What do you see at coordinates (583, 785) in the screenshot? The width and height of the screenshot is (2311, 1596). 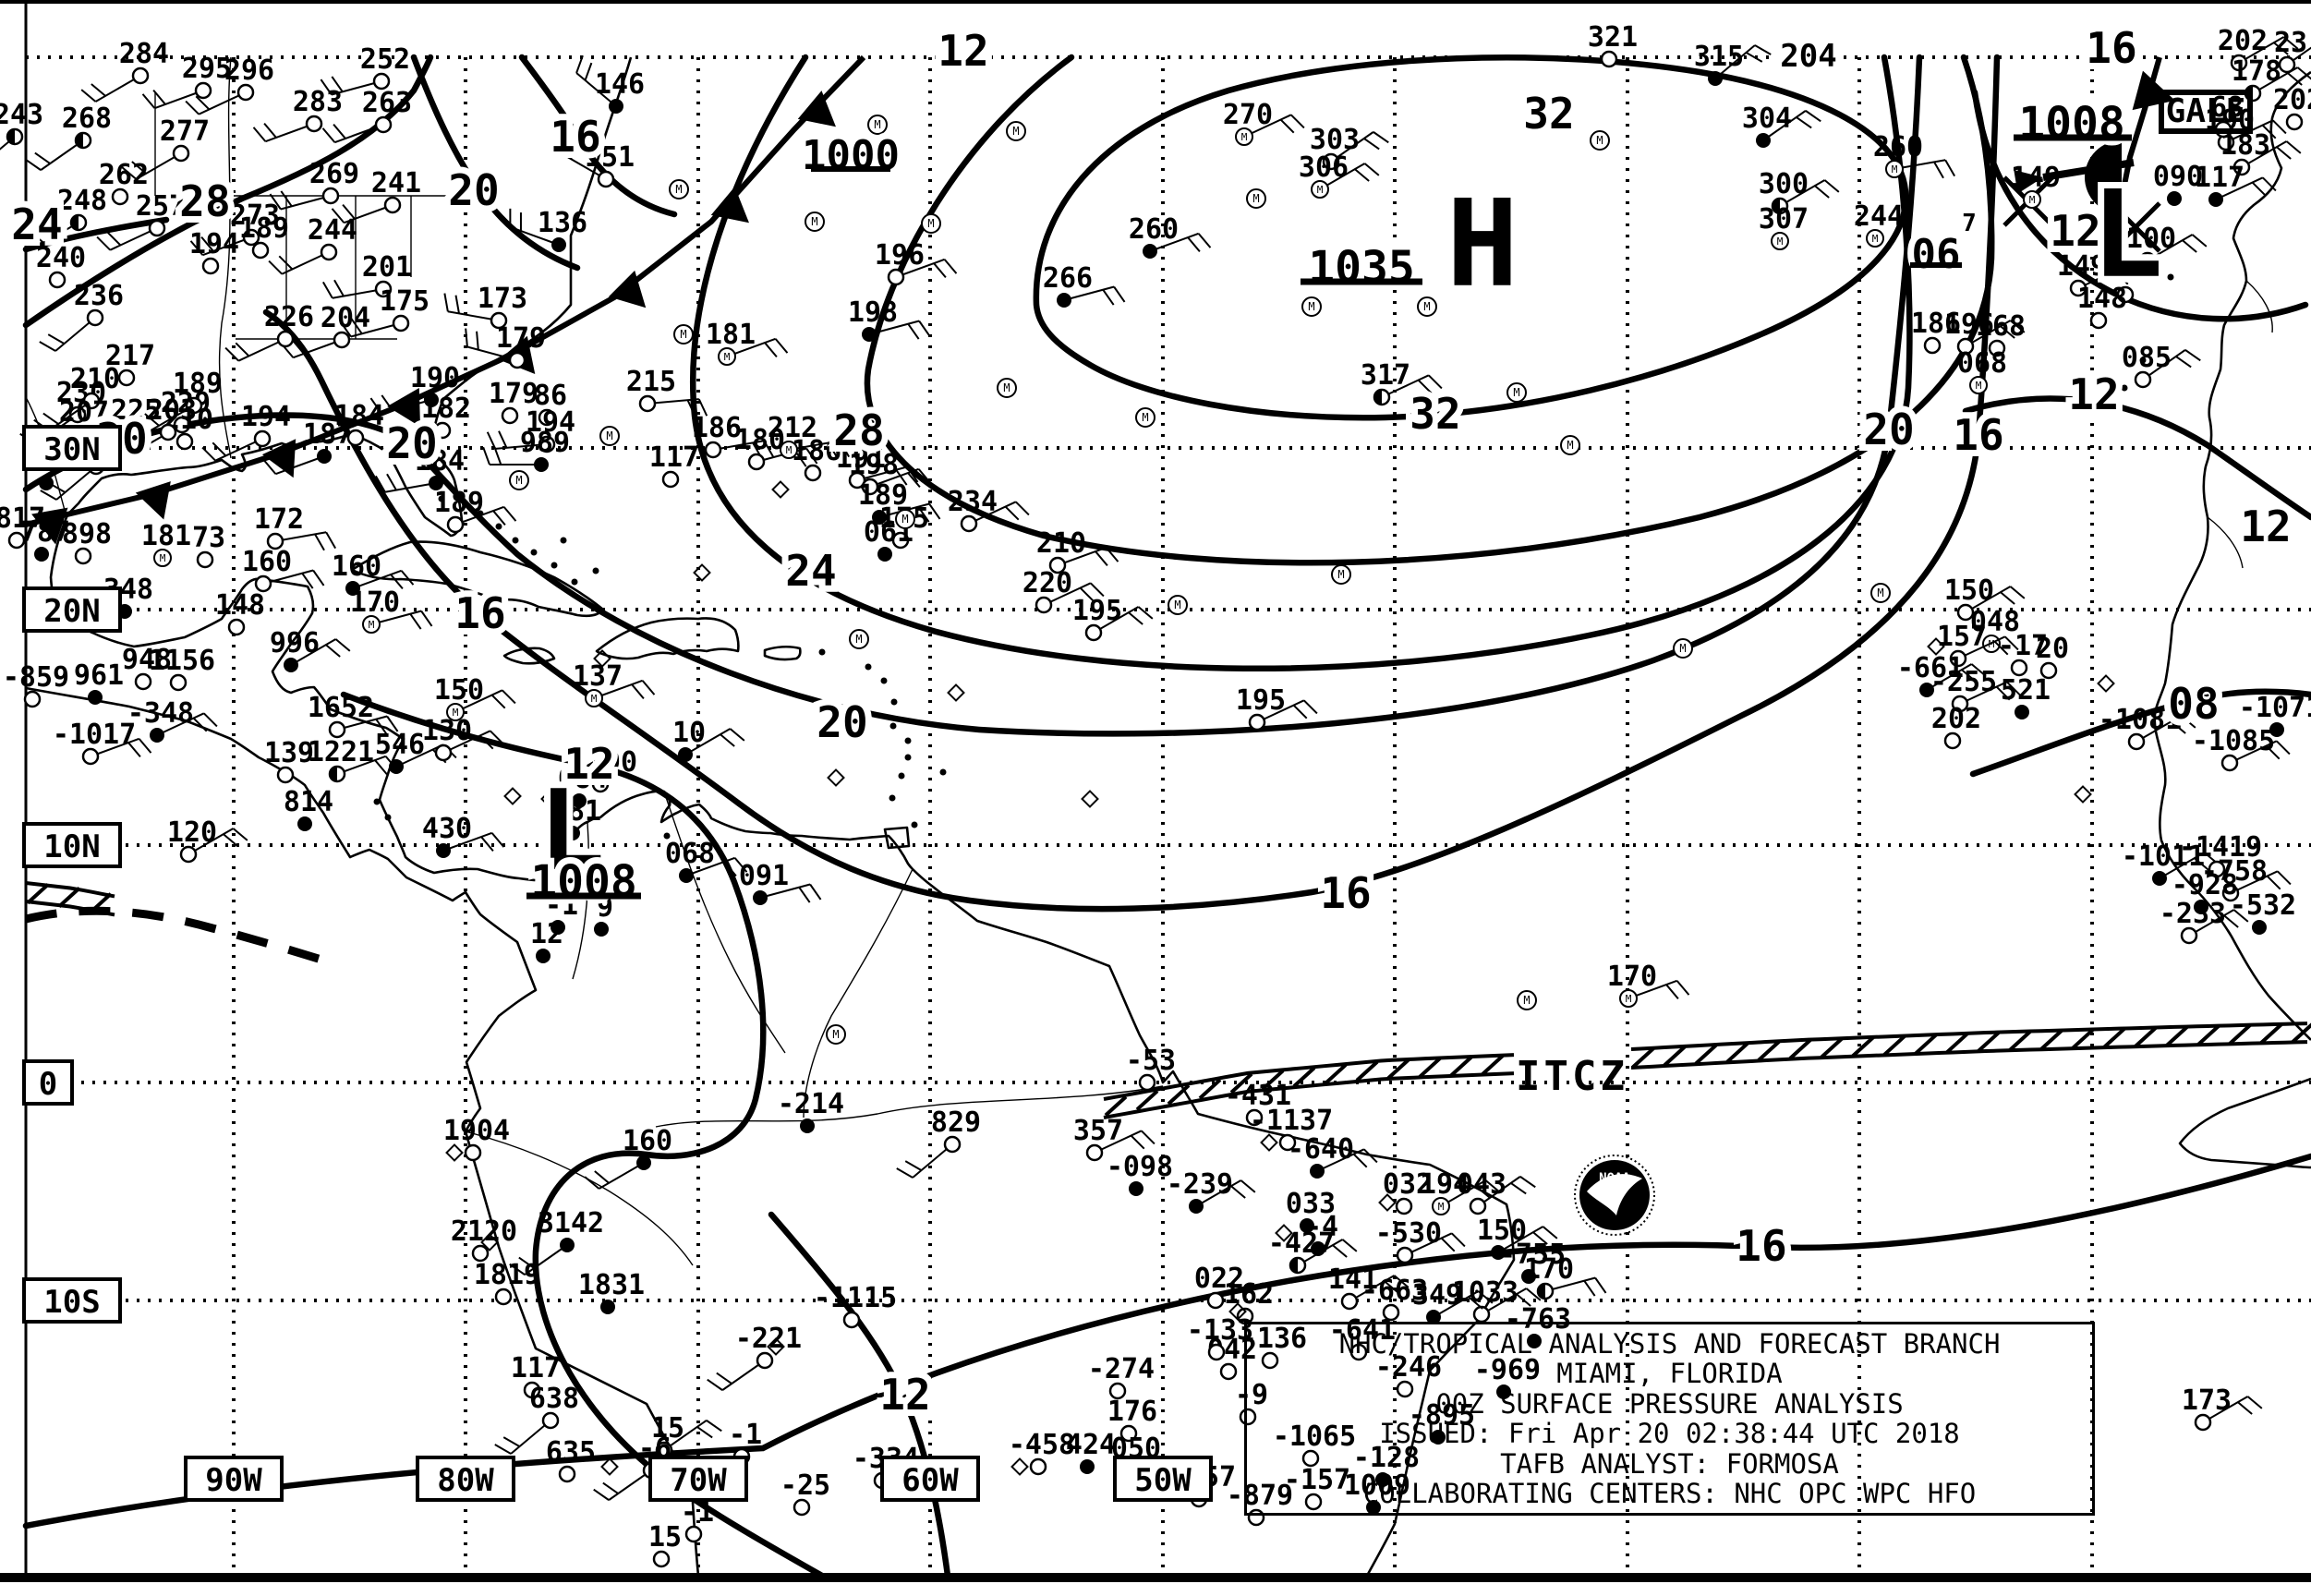 I see `station-plot: 084` at bounding box center [583, 785].